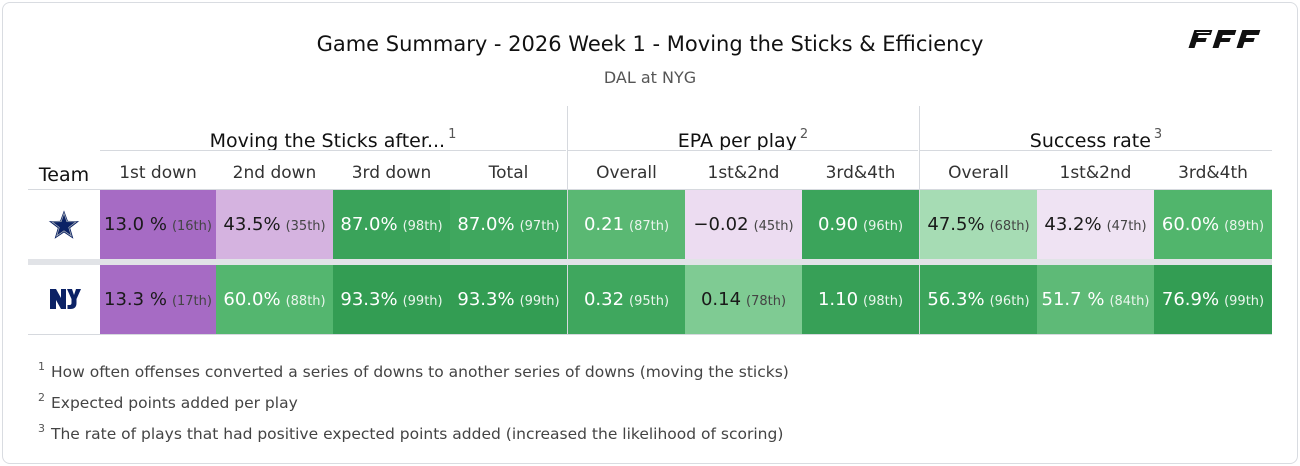  I want to click on cell-rank: (47th), so click(1126, 226).